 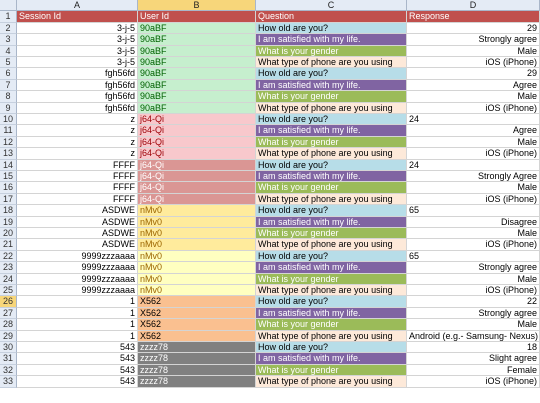 What do you see at coordinates (197, 336) in the screenshot?
I see `cell-user-id: X562` at bounding box center [197, 336].